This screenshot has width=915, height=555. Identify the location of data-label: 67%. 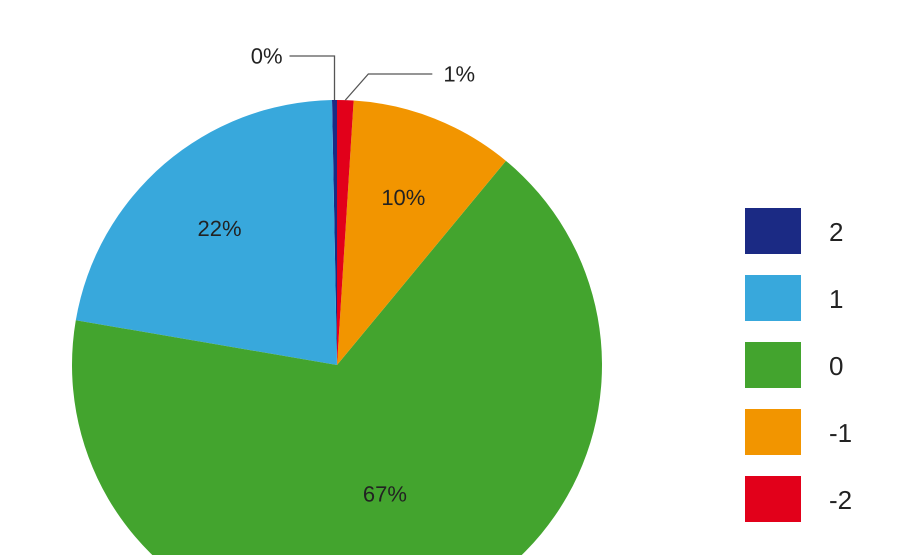
(384, 494).